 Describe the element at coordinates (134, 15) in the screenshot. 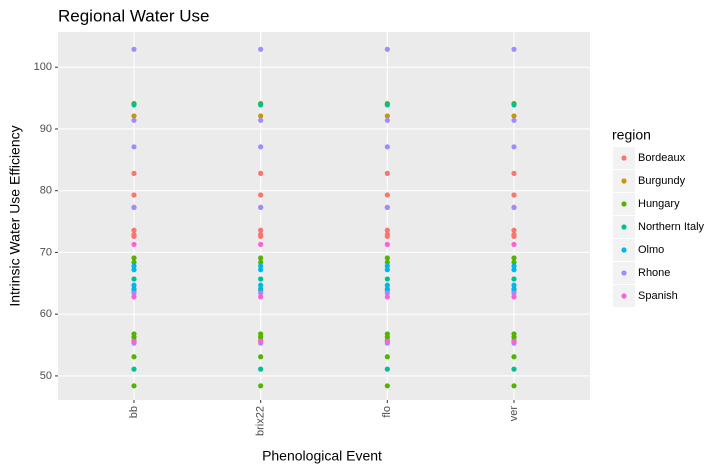

I see `chart-title: Regional Water Use` at that location.